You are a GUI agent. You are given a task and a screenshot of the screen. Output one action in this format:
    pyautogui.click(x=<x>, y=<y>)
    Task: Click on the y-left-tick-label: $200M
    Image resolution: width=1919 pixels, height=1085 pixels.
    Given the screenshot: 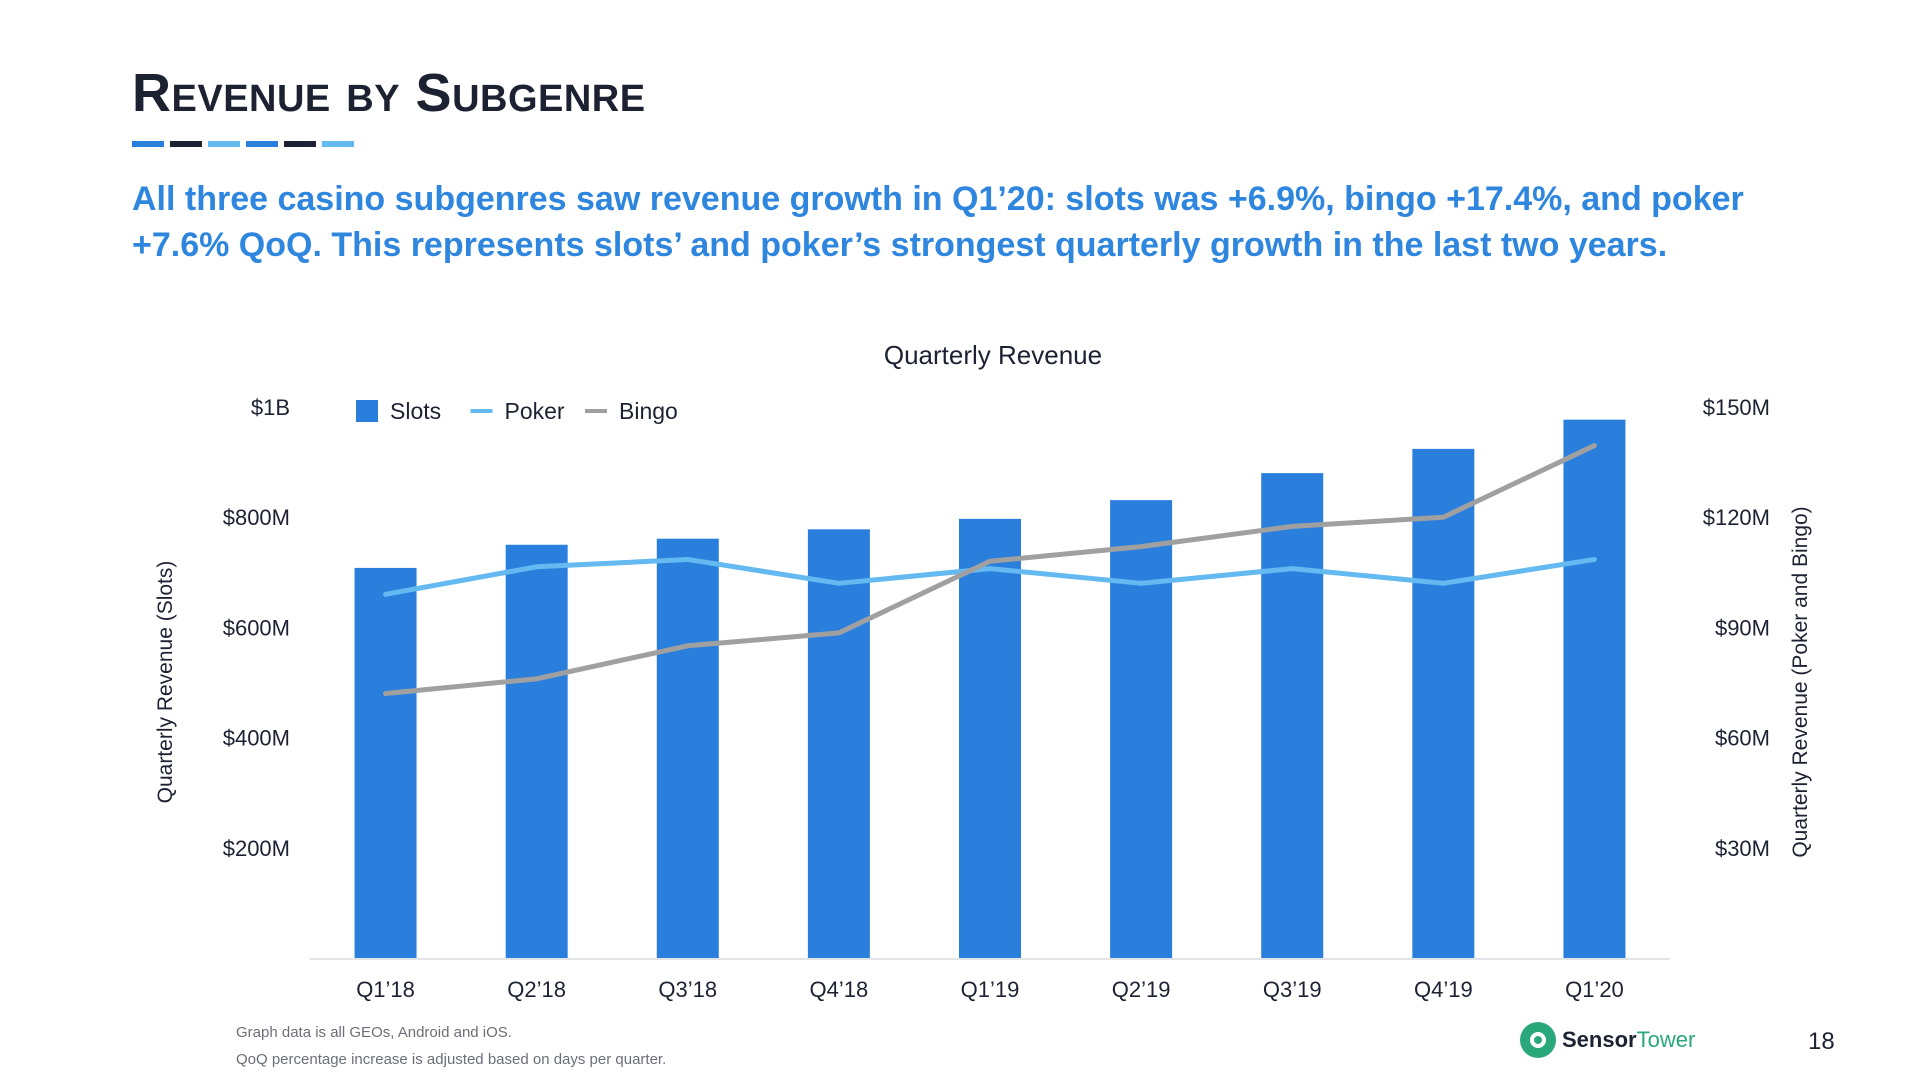 What is the action you would take?
    pyautogui.click(x=256, y=848)
    